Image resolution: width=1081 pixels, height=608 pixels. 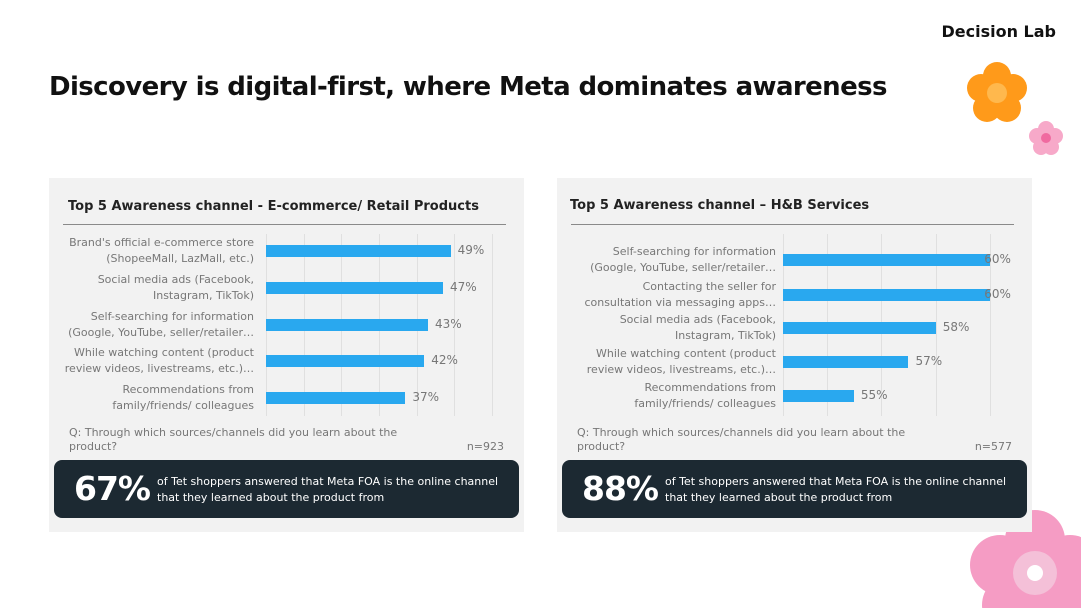 What do you see at coordinates (1025, 559) in the screenshot?
I see `large-pink-flower-icon` at bounding box center [1025, 559].